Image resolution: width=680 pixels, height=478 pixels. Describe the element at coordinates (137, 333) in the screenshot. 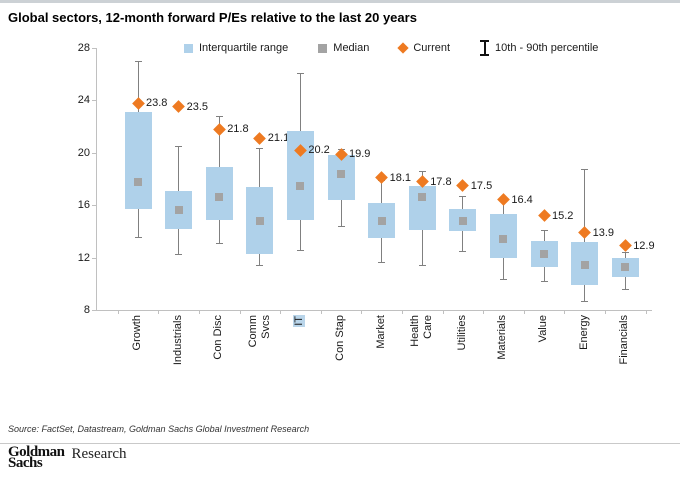

I see `category-label: Growth` at that location.